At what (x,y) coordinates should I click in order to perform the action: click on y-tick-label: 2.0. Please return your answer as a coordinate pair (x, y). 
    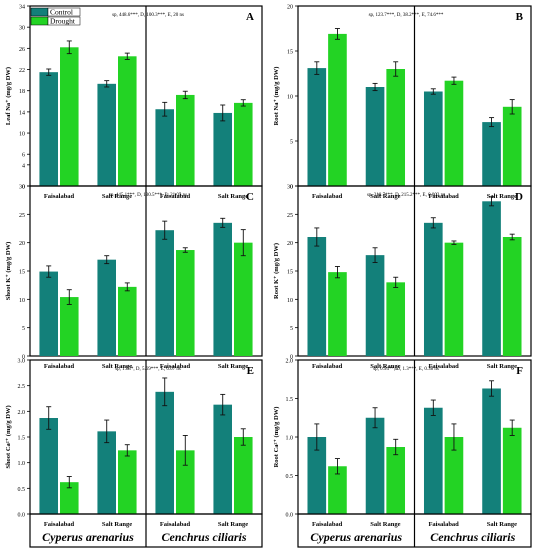
    Looking at the image, I should click on (22, 413).